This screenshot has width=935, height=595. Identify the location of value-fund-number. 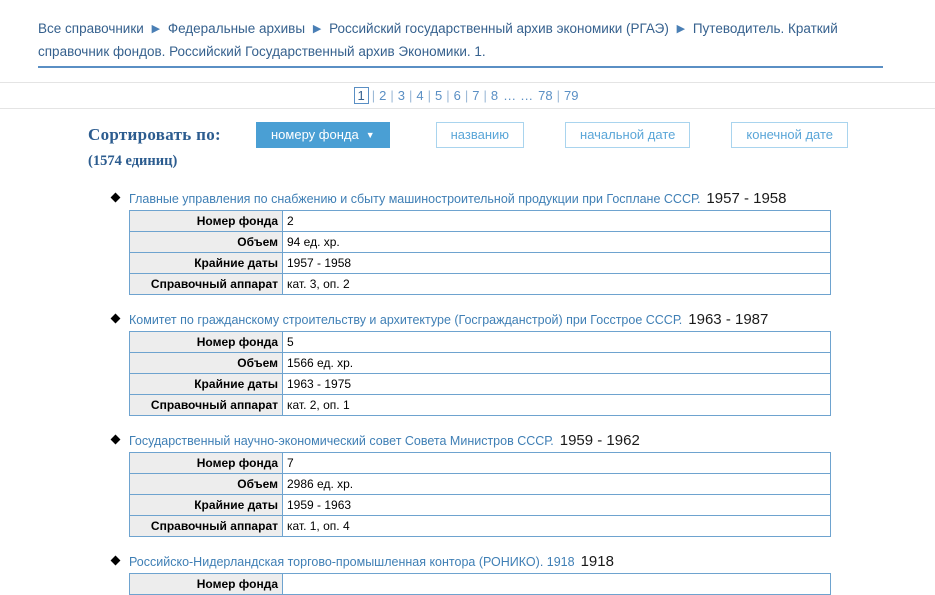
(556, 584).